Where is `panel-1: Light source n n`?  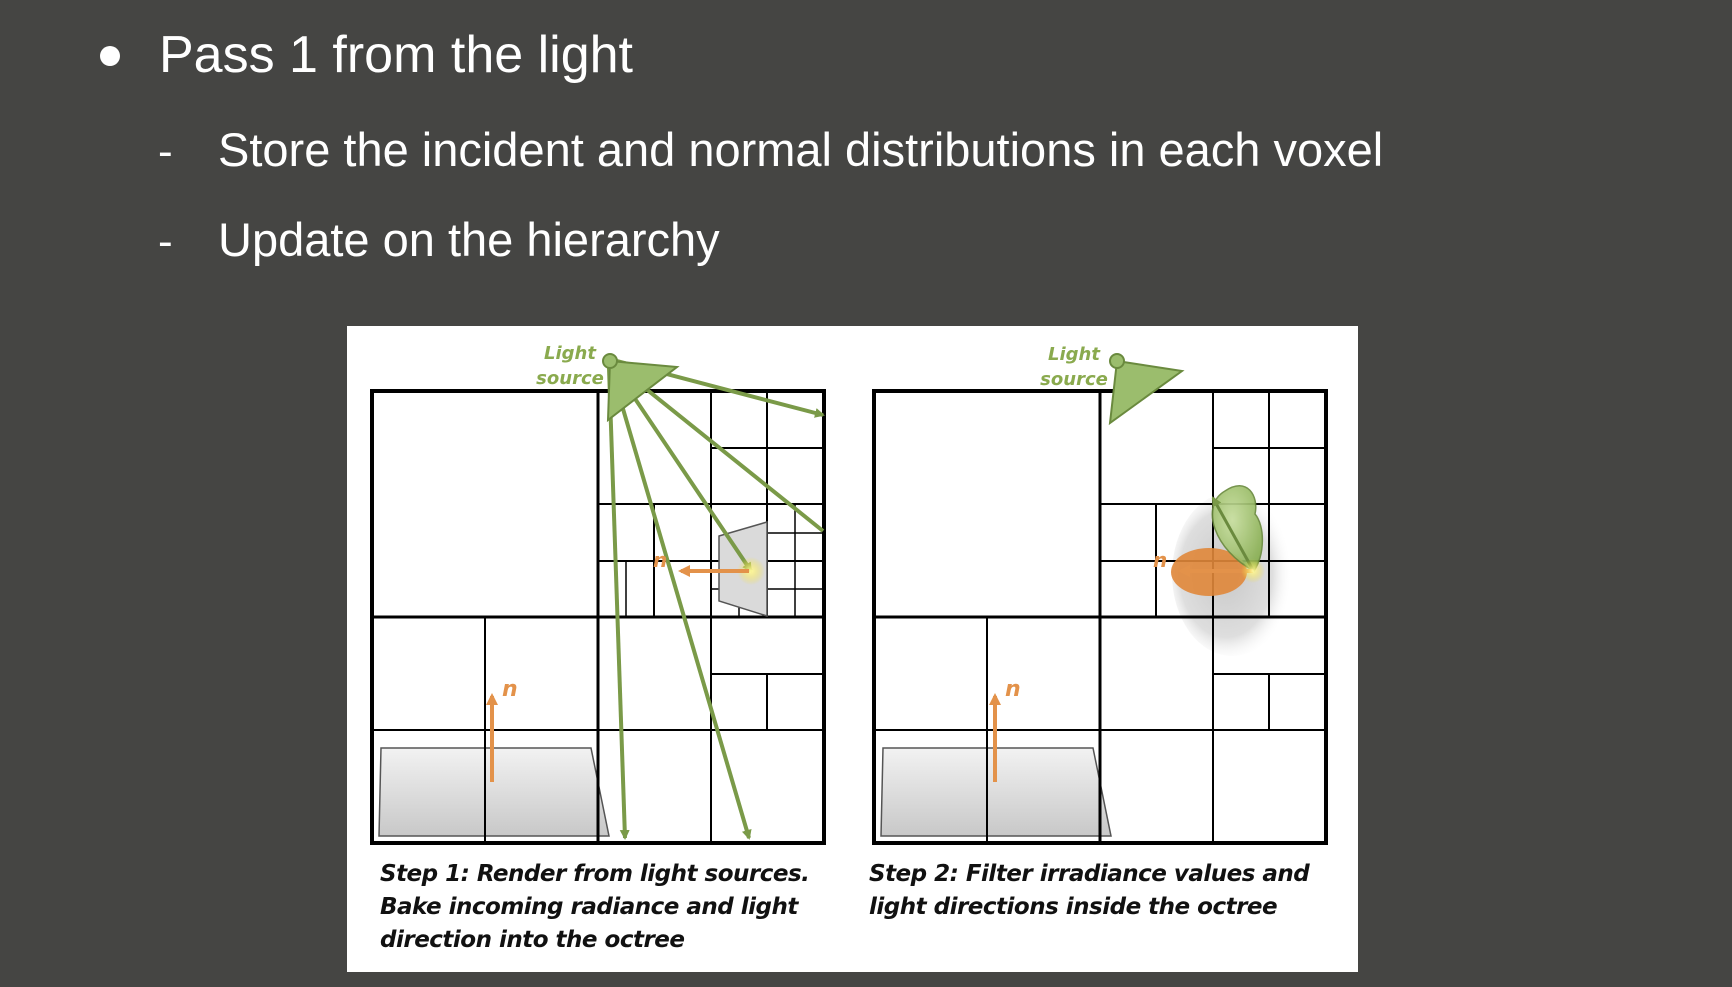
panel-1: Light source n n is located at coordinates (598, 594).